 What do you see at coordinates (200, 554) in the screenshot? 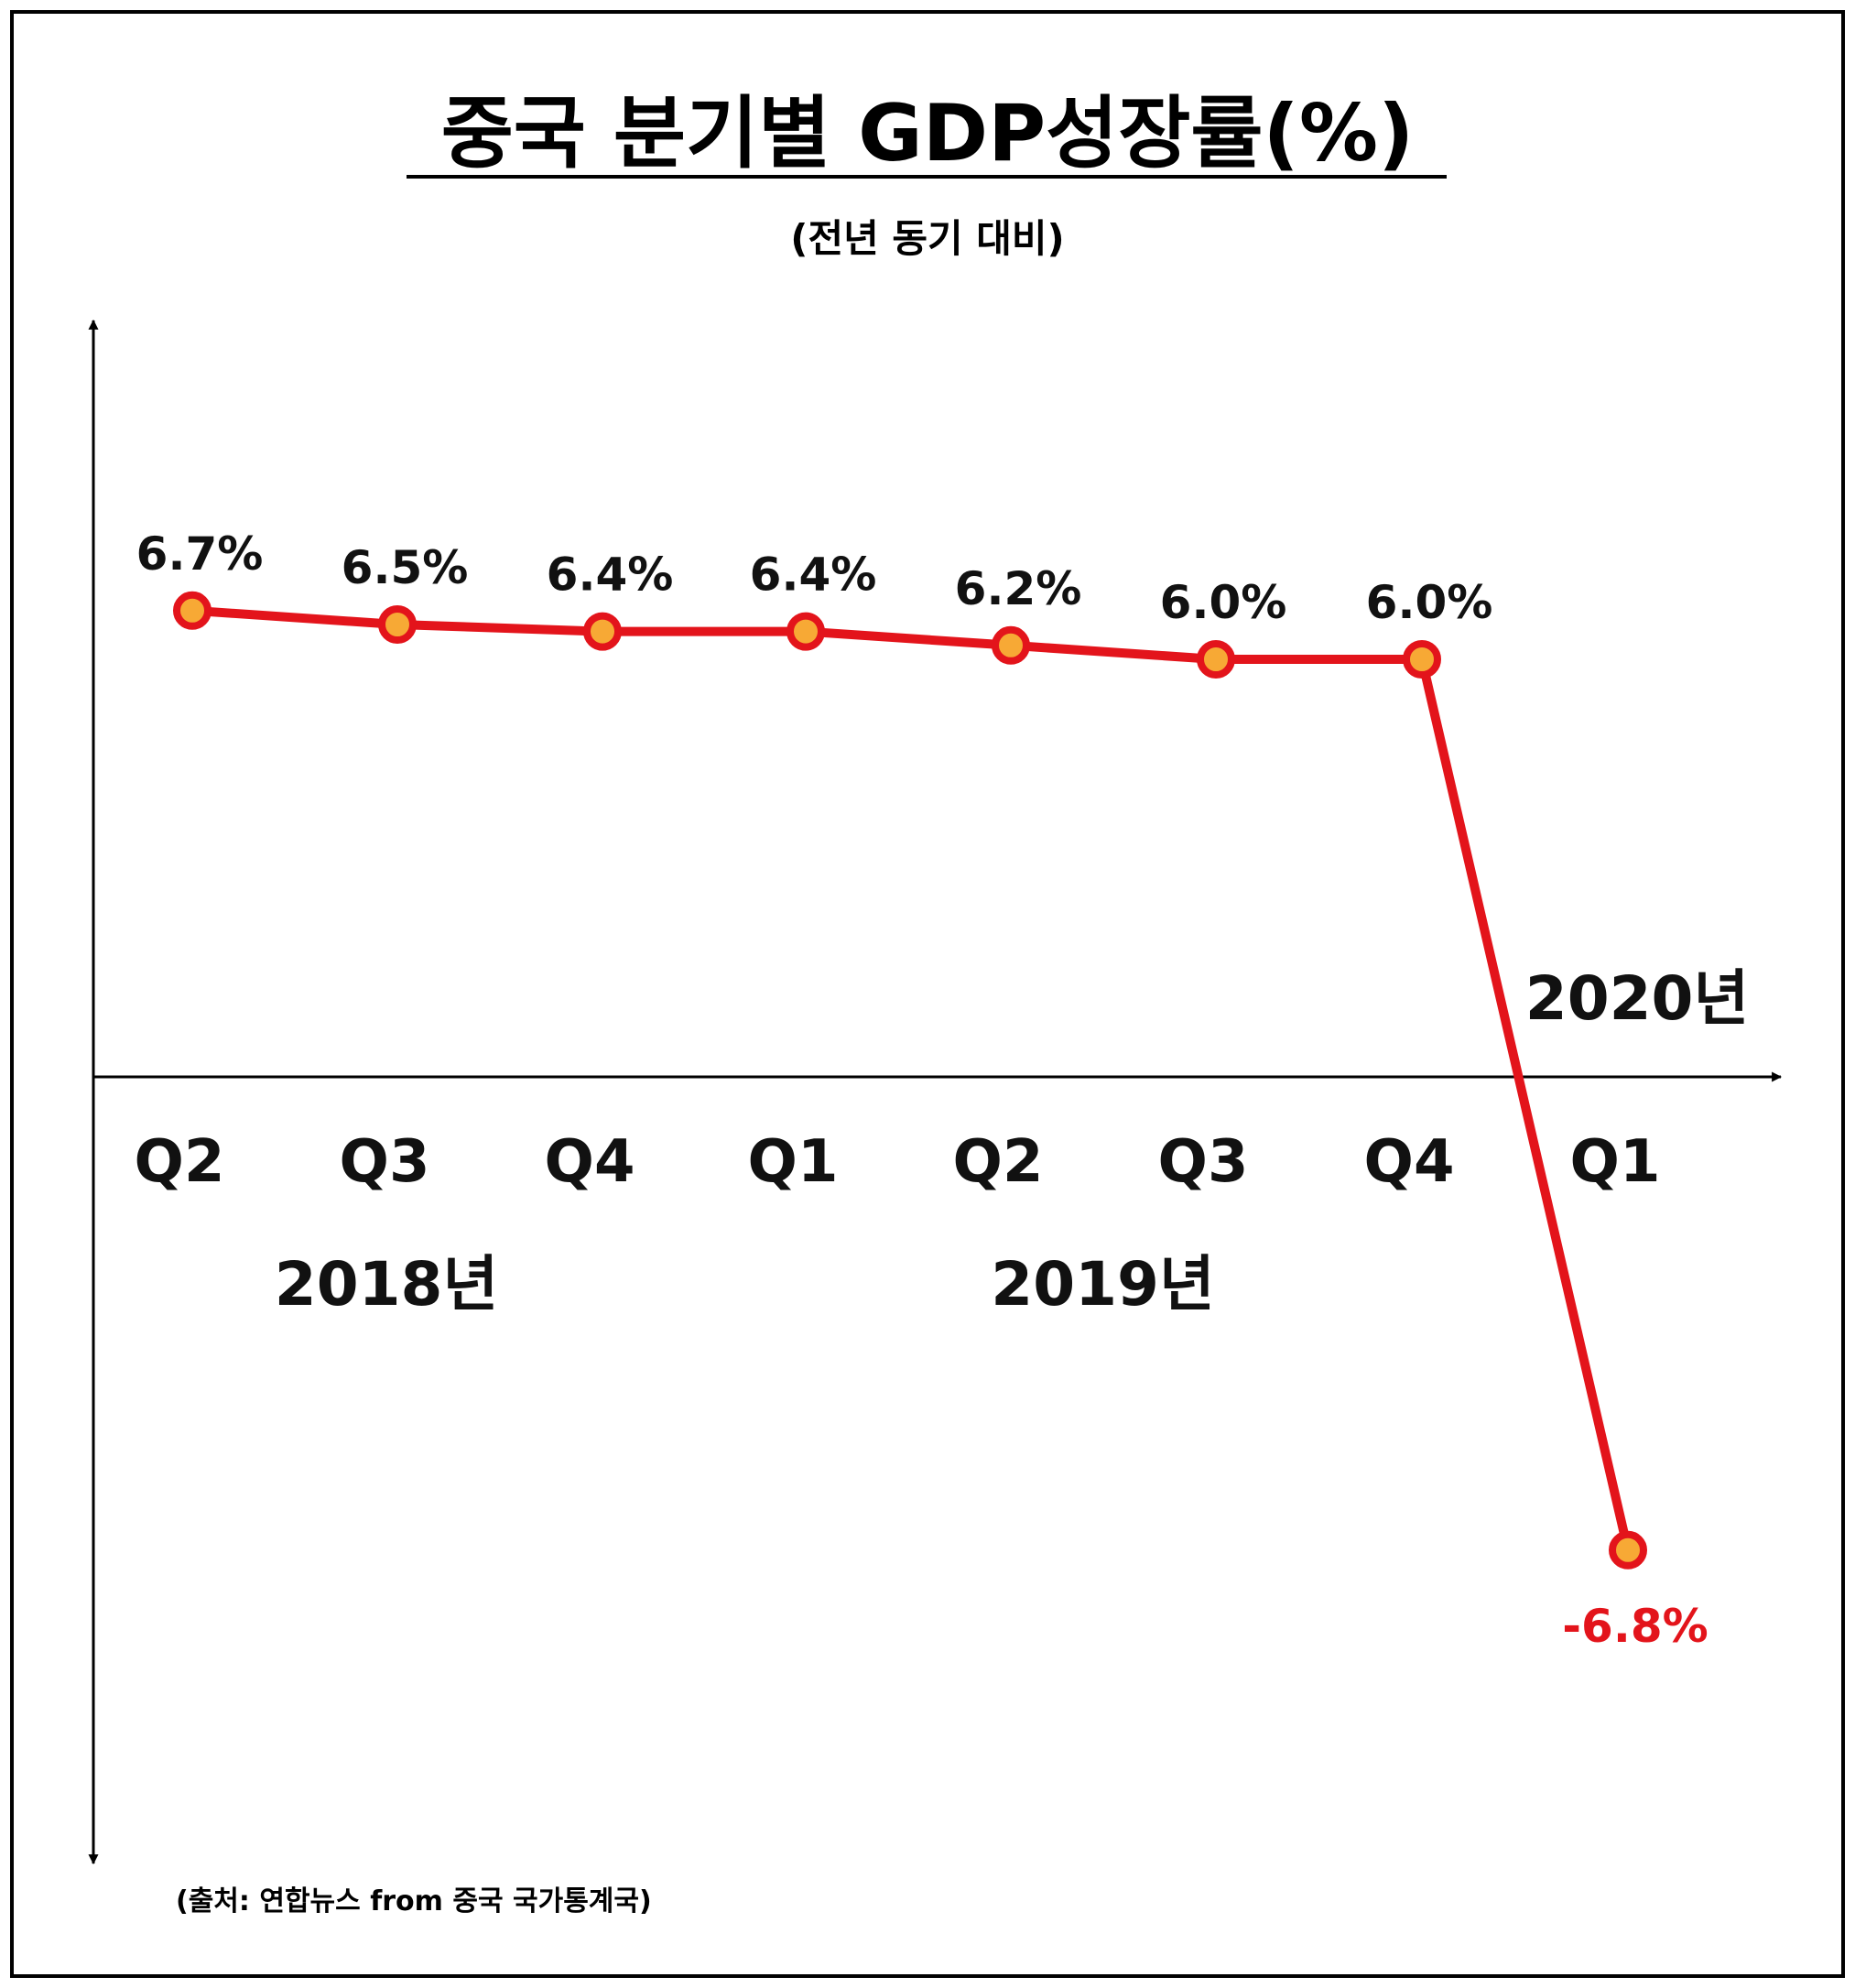
I see `data-label: 6.7%` at bounding box center [200, 554].